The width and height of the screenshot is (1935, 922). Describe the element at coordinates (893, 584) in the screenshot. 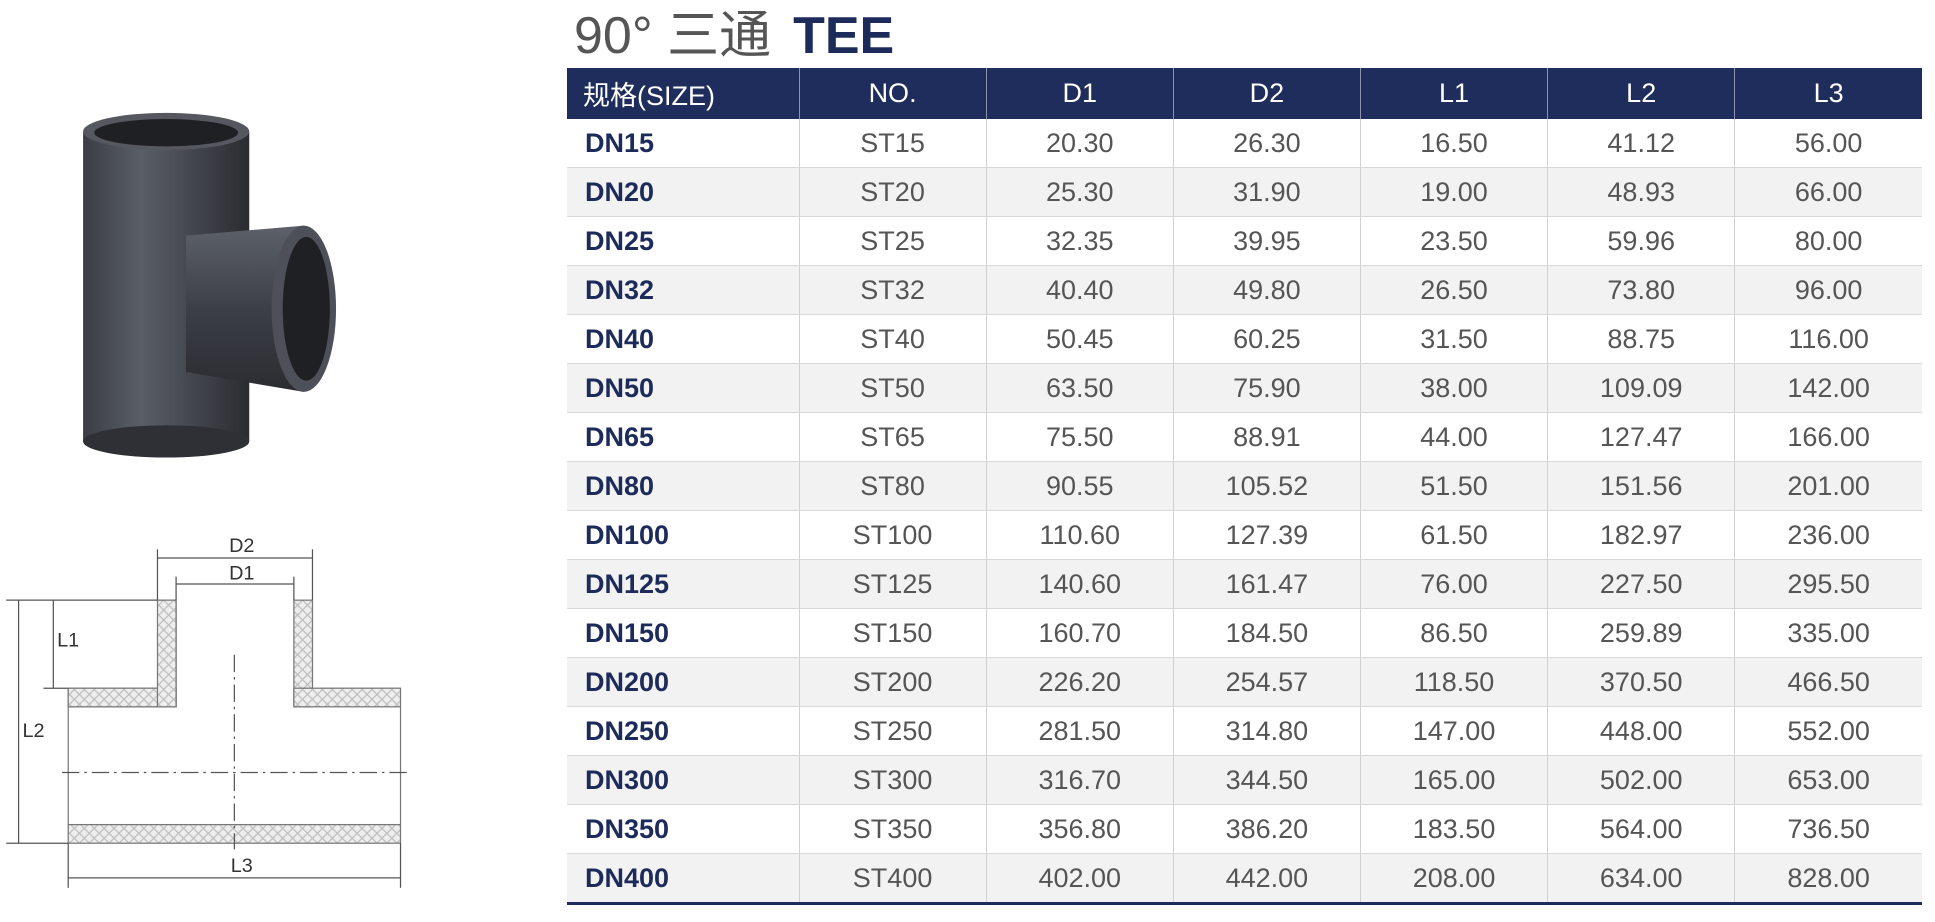

I see `table-cell: ST125` at that location.